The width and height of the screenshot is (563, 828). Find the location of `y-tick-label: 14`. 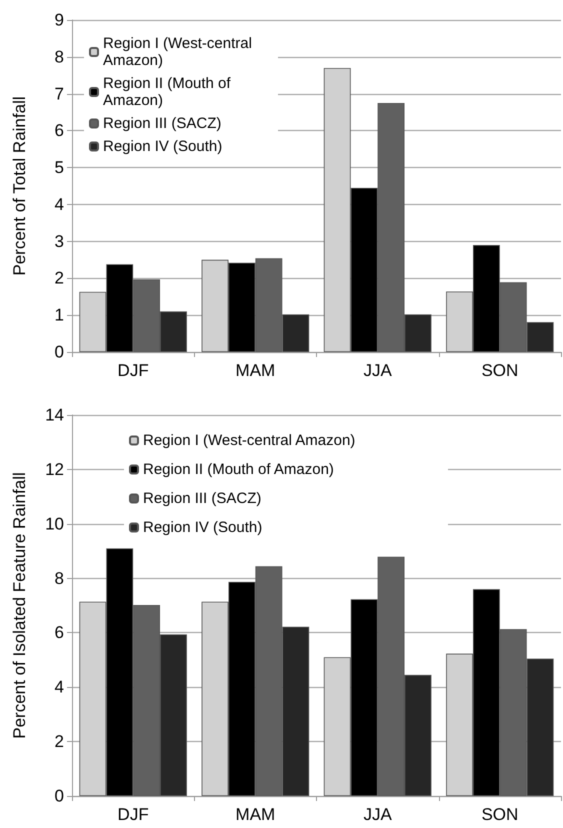

y-tick-label: 14 is located at coordinates (54, 415).